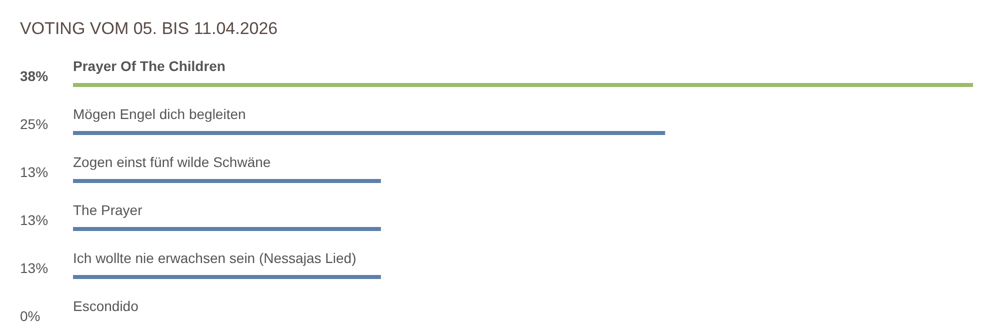  Describe the element at coordinates (34, 76) in the screenshot. I see `data-label: 38%` at that location.